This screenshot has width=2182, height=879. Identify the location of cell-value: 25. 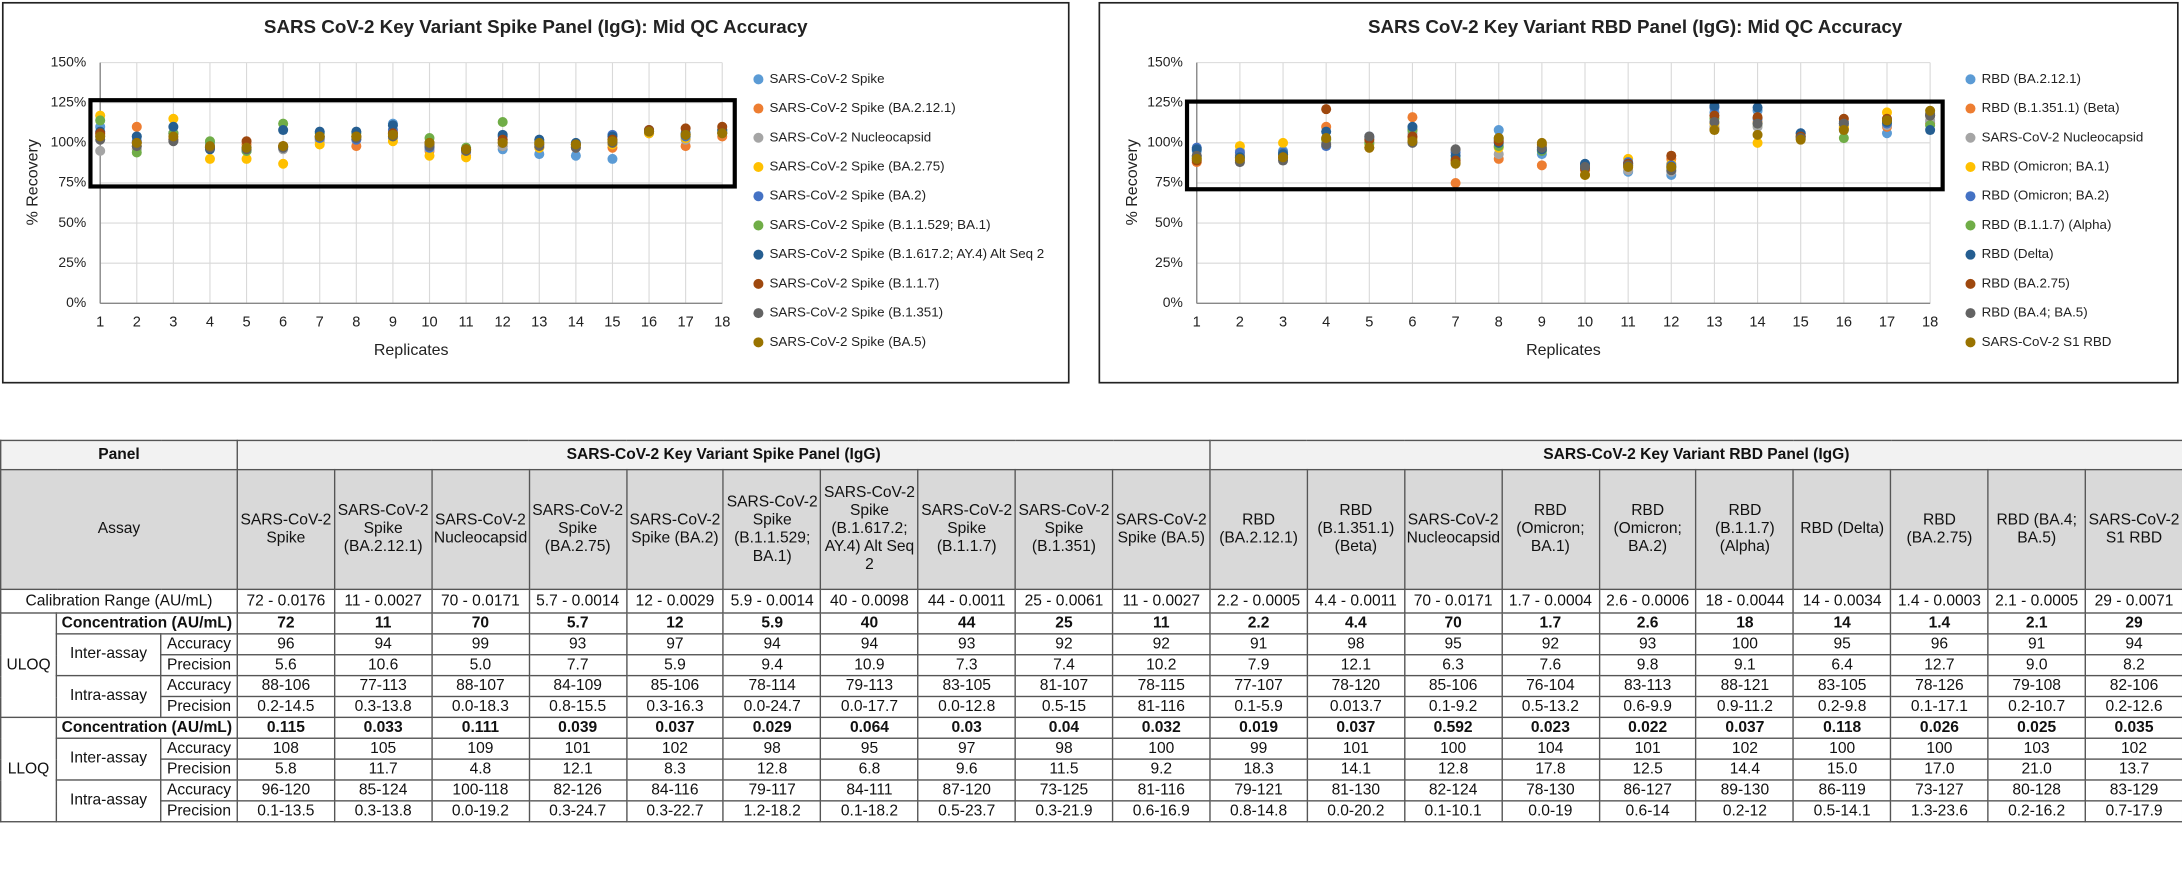
(1064, 623).